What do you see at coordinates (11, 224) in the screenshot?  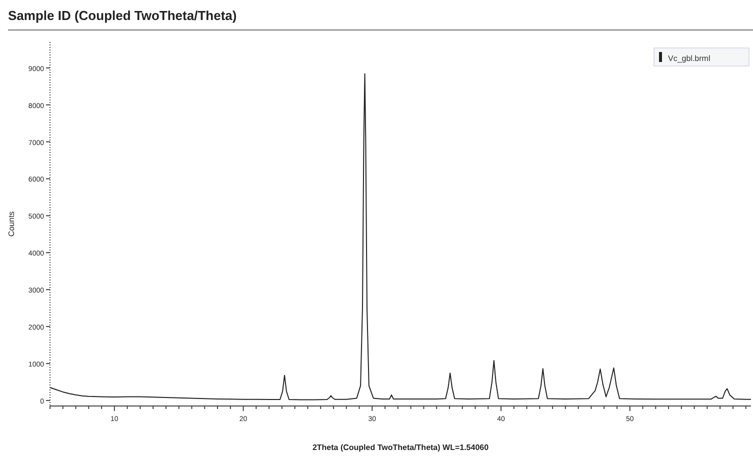 I see `y-axis-title: Counts` at bounding box center [11, 224].